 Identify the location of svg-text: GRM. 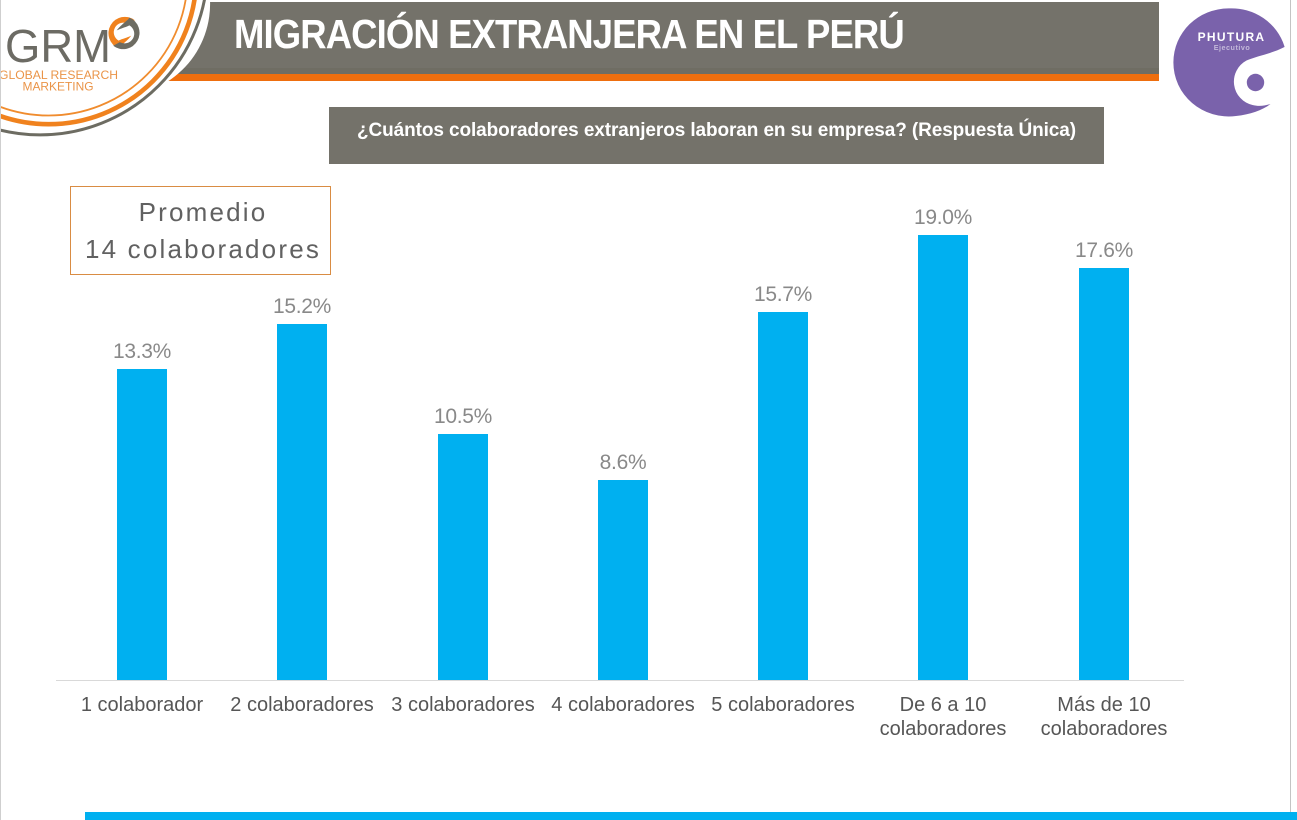
(58, 46).